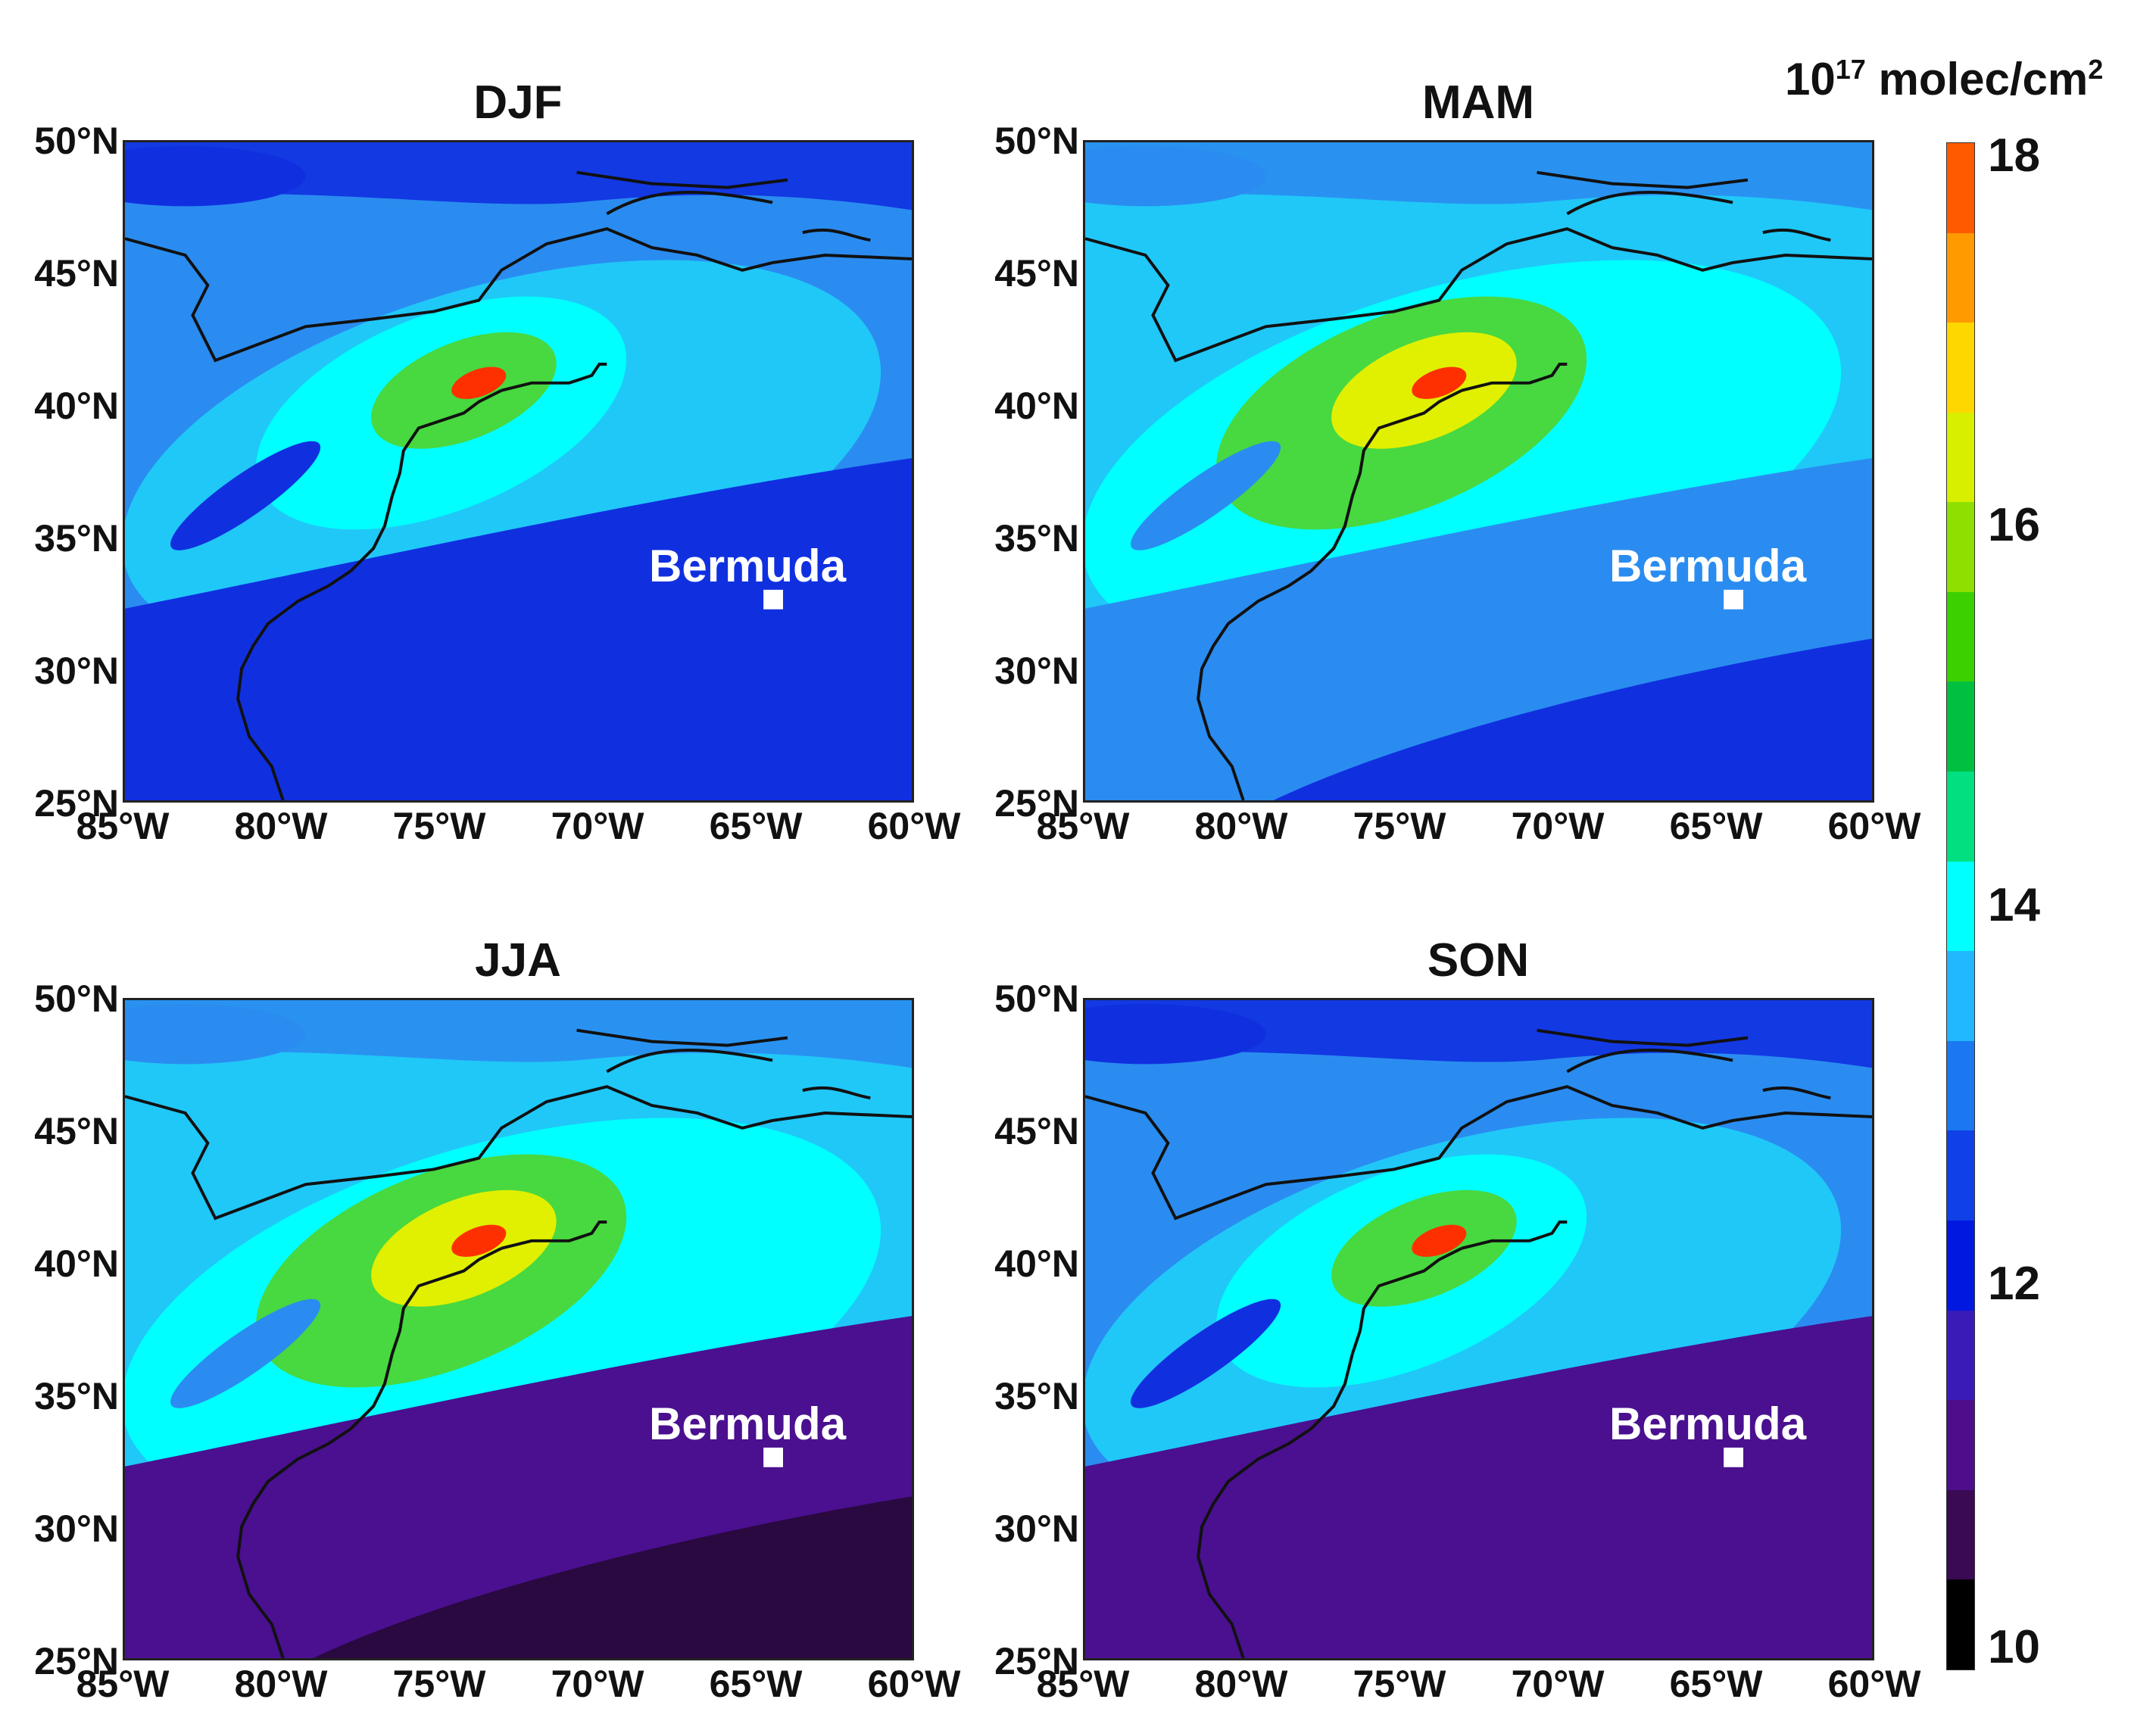  What do you see at coordinates (2014, 155) in the screenshot?
I see `colorbar-tick-18: 18` at bounding box center [2014, 155].